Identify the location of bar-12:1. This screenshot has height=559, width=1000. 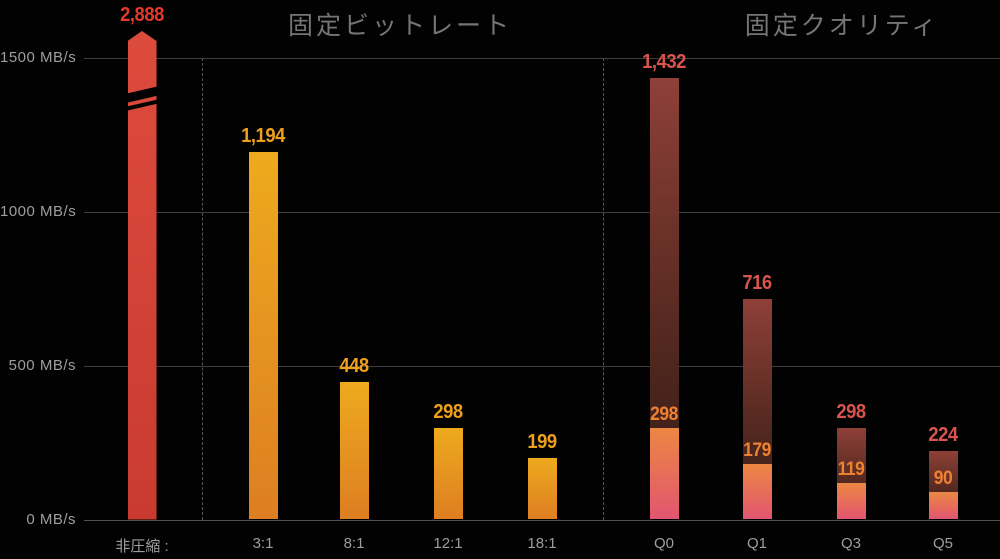
(448, 473).